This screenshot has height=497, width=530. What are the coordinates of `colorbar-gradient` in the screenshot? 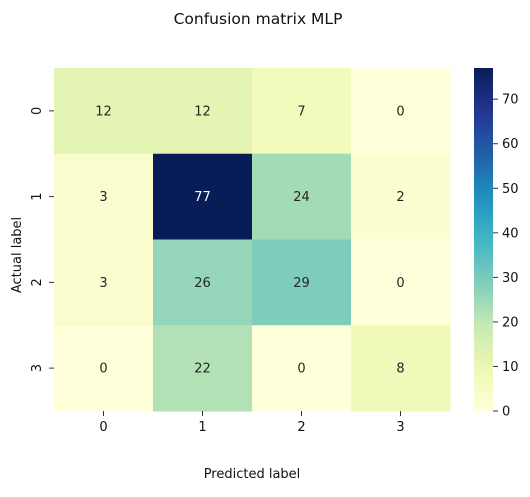 It's located at (483, 239).